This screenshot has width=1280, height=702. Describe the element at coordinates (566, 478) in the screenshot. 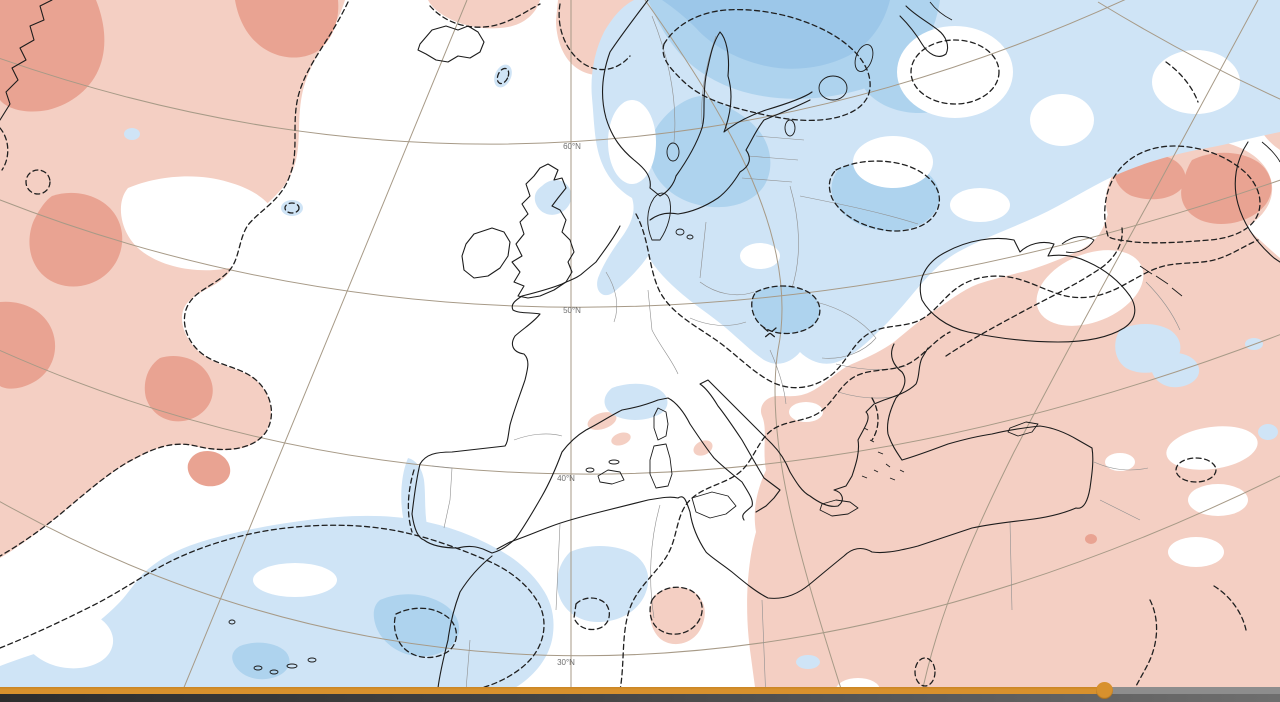

I see `lat-label-40n: 40°N` at that location.